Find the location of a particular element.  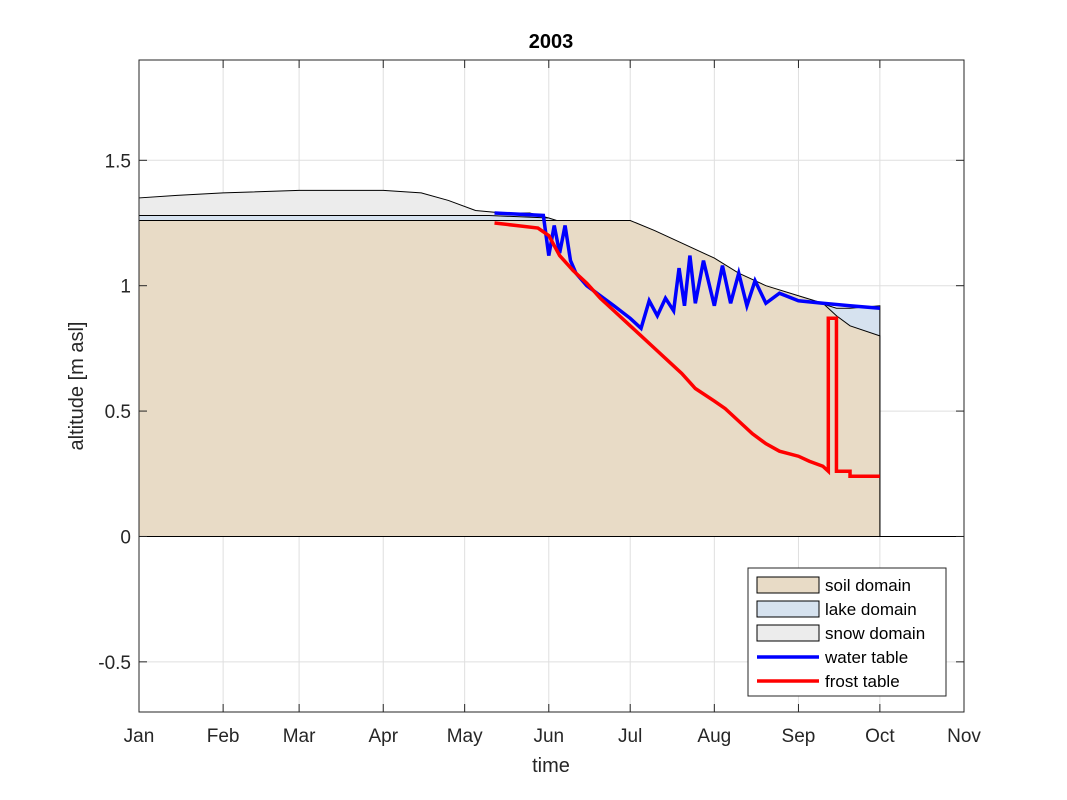

legend-swatch-lake-domain is located at coordinates (788, 609).